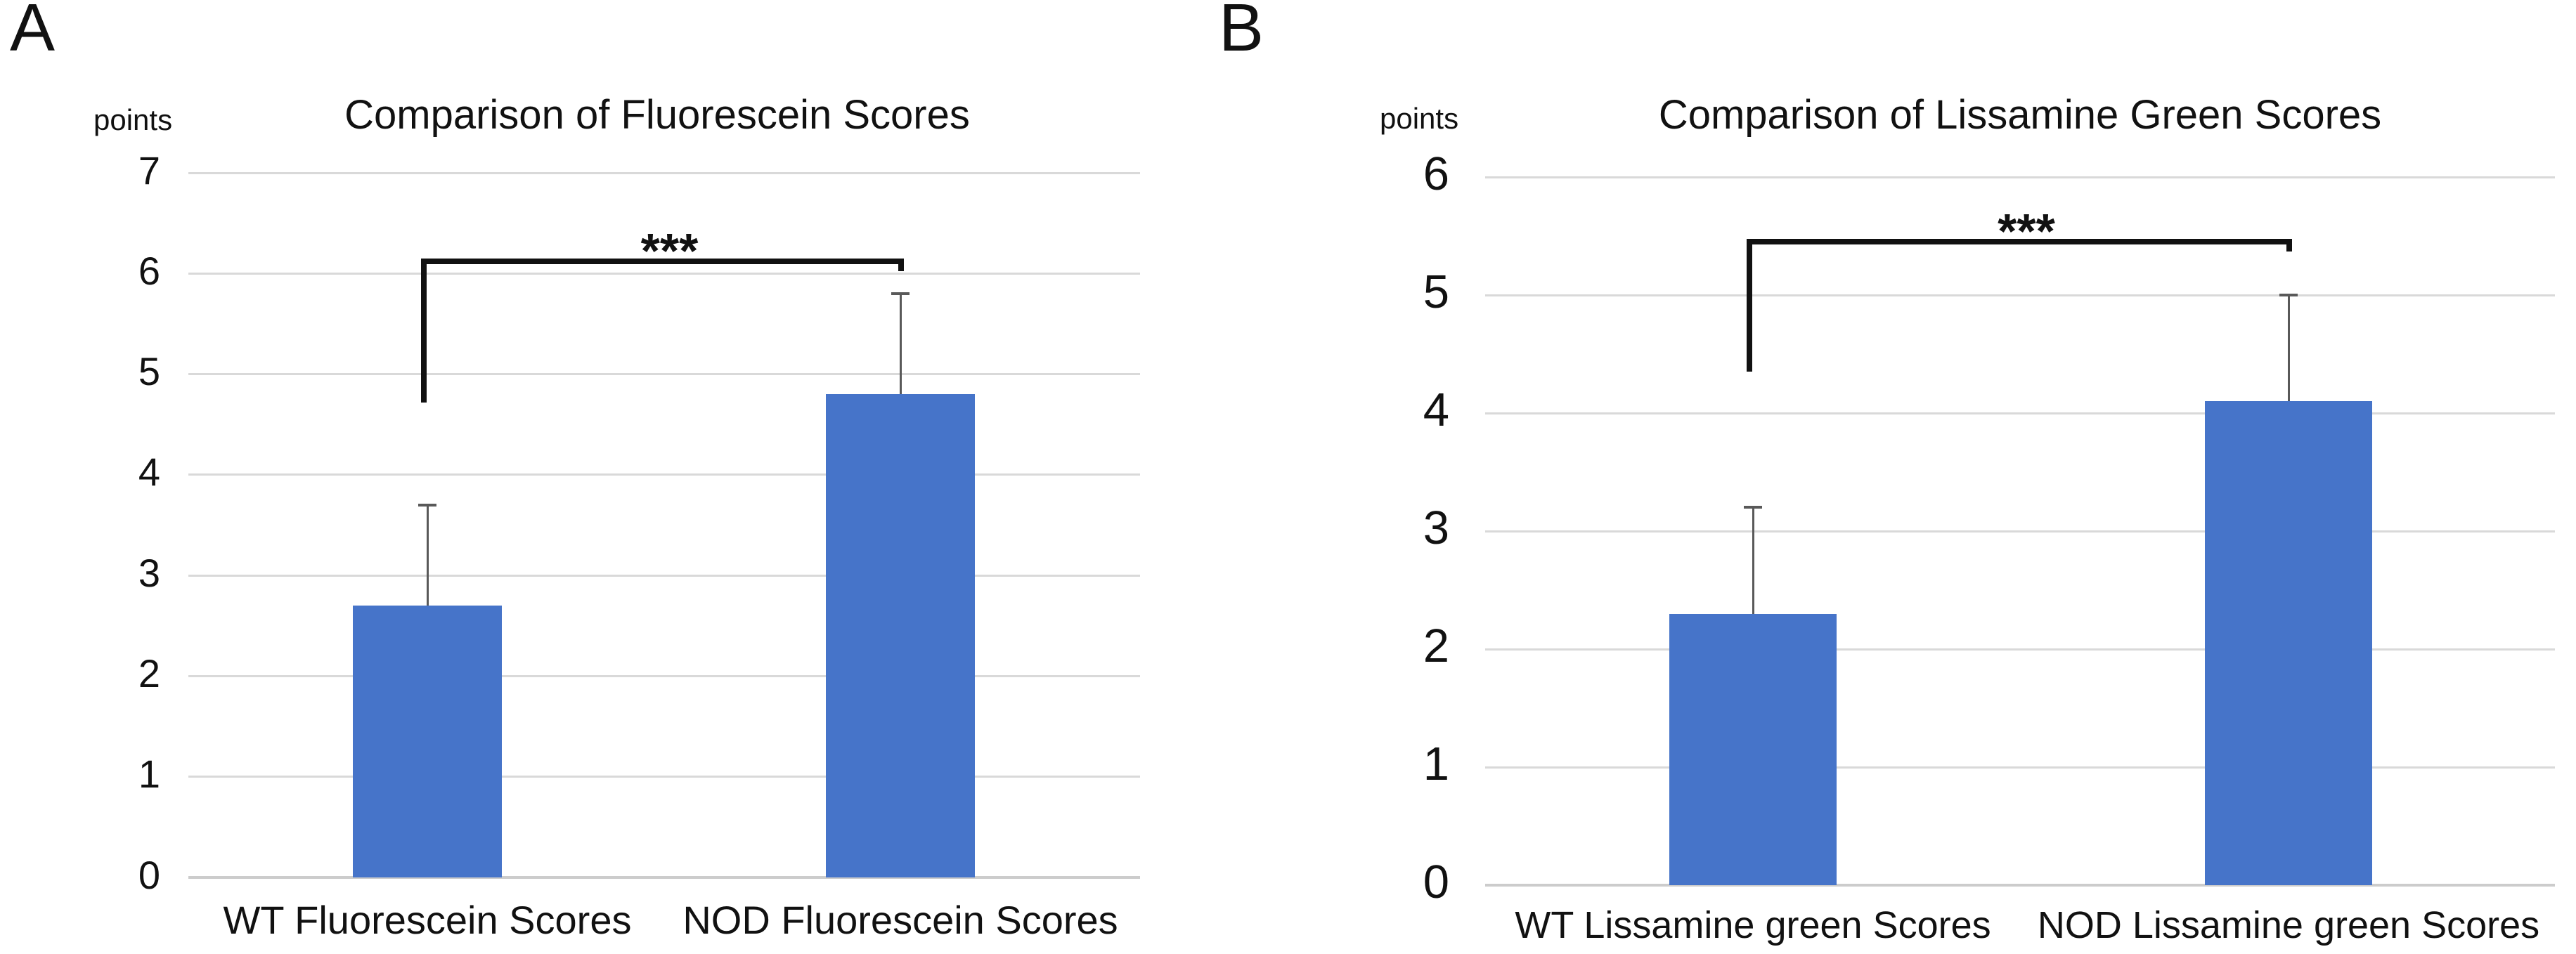 The height and width of the screenshot is (954, 2576). Describe the element at coordinates (2289, 643) in the screenshot. I see `bar-nod-lissamine-green-scores` at that location.